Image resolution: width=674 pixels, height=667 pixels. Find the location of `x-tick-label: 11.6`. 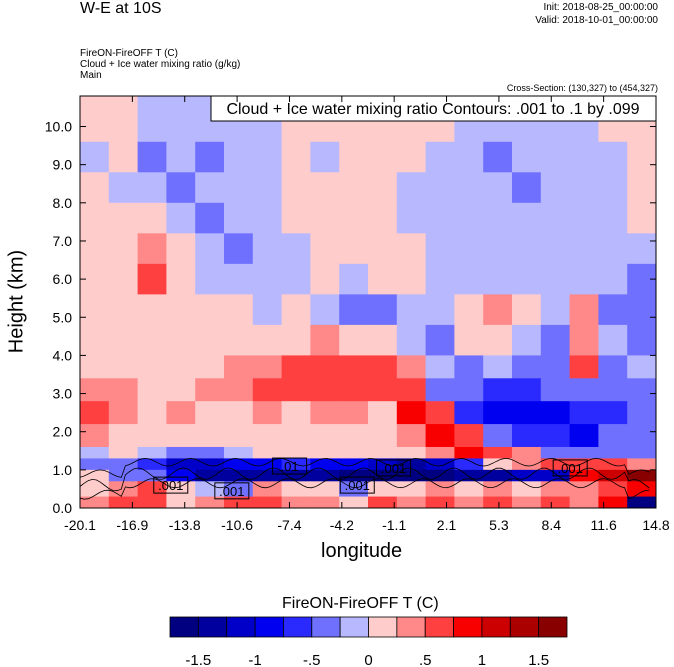

x-tick-label: 11.6 is located at coordinates (604, 525).